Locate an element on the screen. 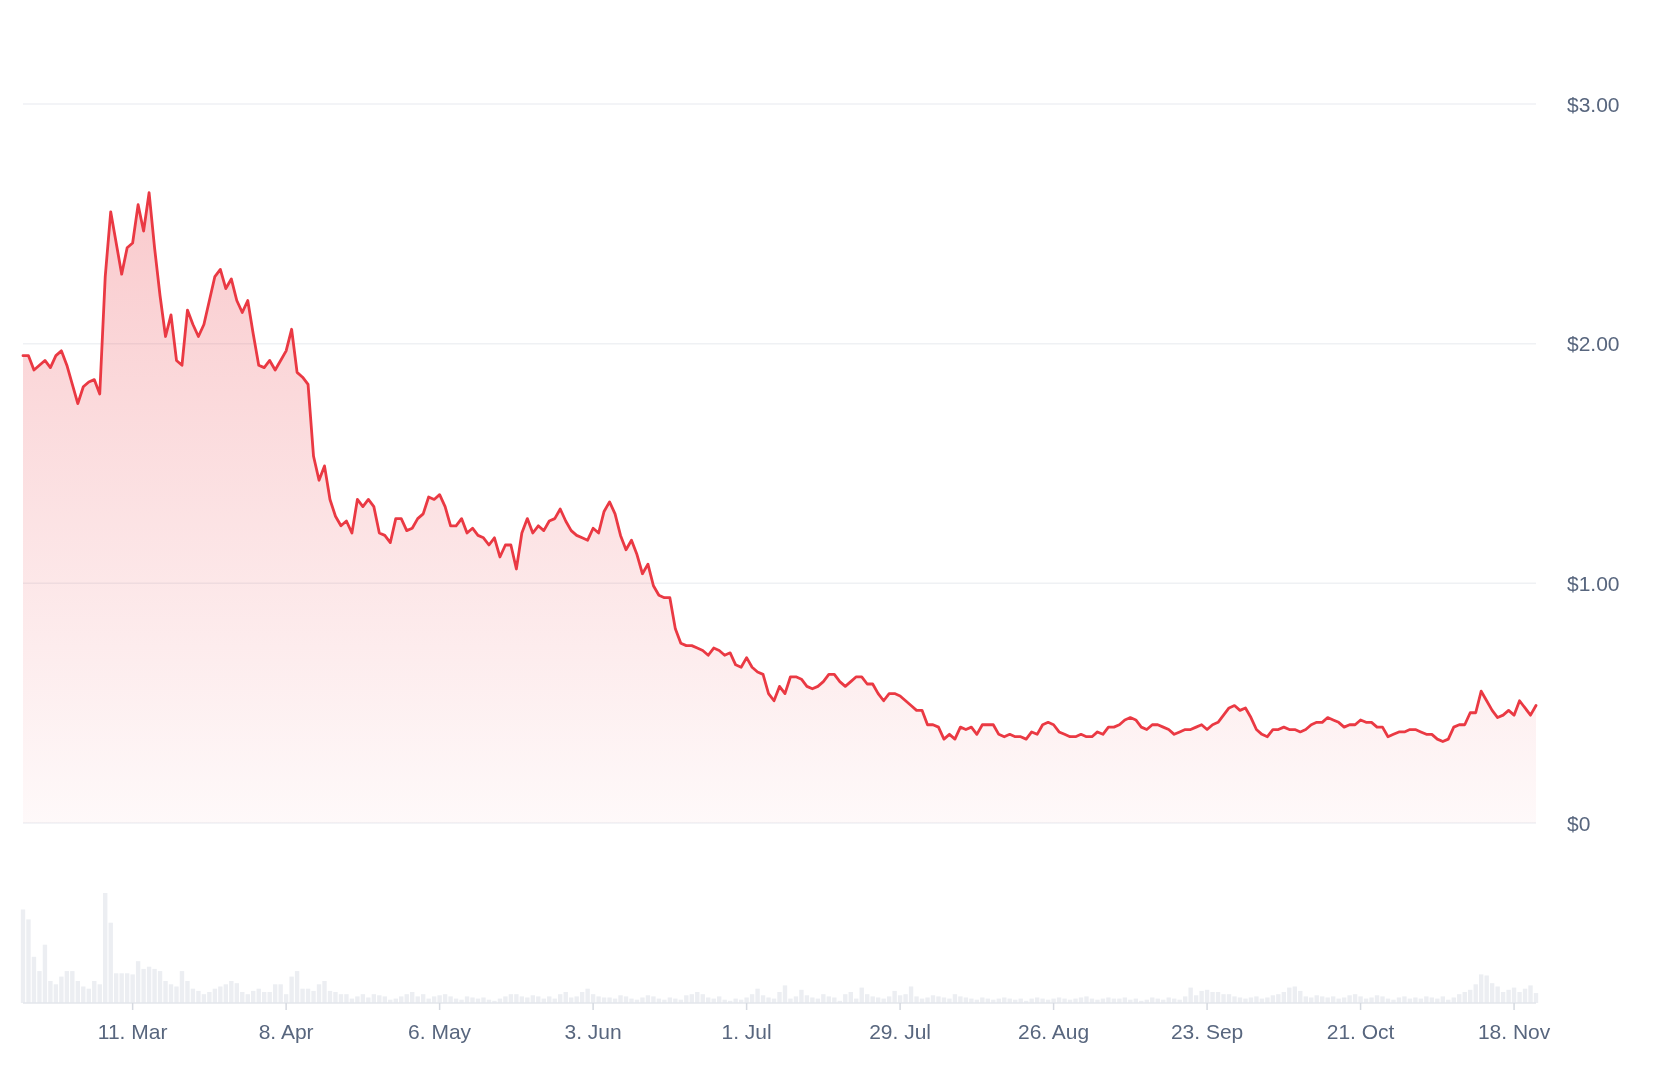 The width and height of the screenshot is (1662, 1084). x-tick-label: 23. Sep is located at coordinates (1207, 1031).